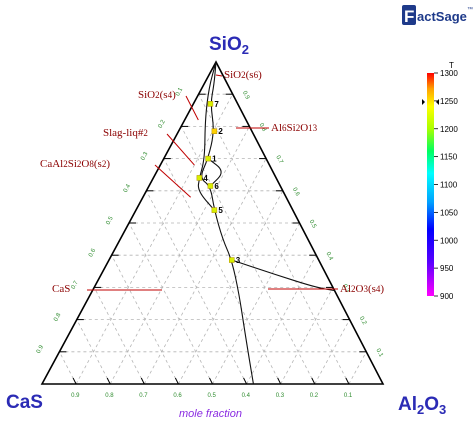 The width and height of the screenshot is (474, 425). What do you see at coordinates (447, 268) in the screenshot?
I see `colorbar-tick-label: 950` at bounding box center [447, 268].